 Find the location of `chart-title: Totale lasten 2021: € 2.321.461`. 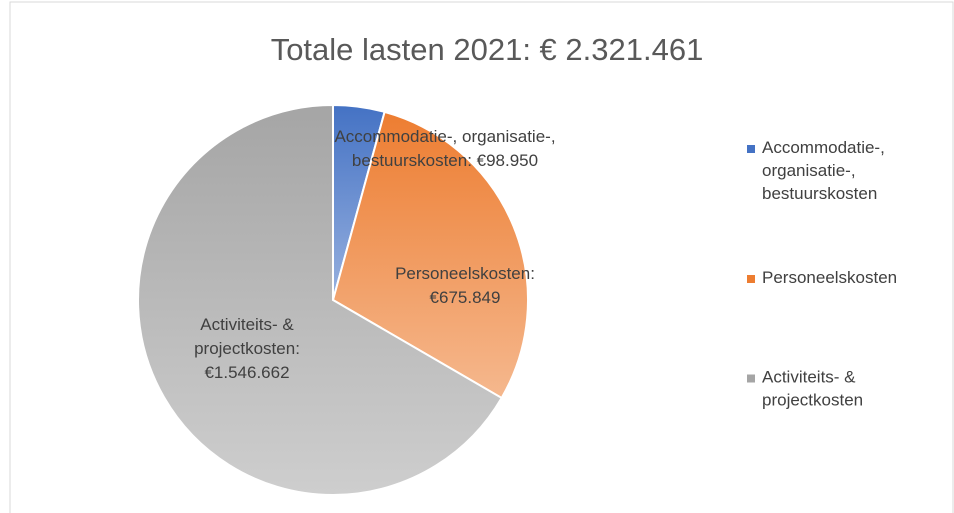

chart-title: Totale lasten 2021: € 2.321.461 is located at coordinates (487, 49).